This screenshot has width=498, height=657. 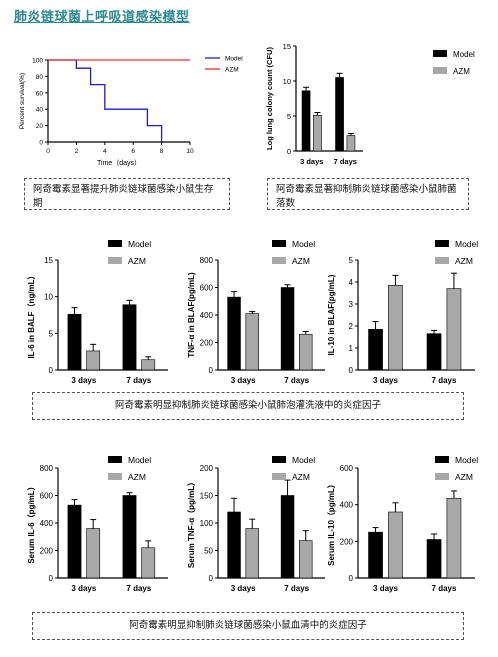 What do you see at coordinates (248, 406) in the screenshot?
I see `balf-caption: 阿奇霉素明显抑制肺炎链球菌感染小鼠肺泡灌洗液中的炎症因子` at bounding box center [248, 406].